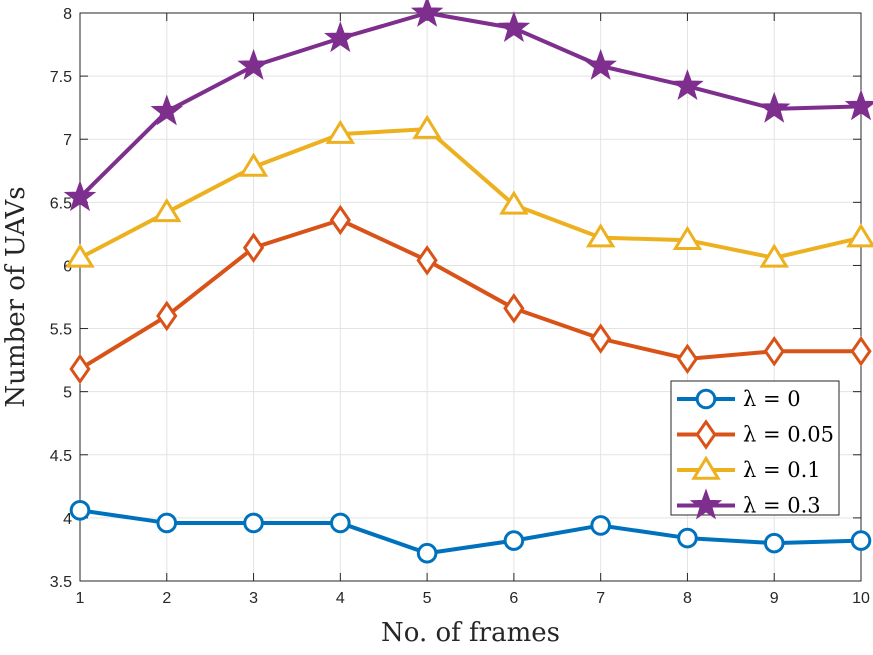  I want to click on x-tick-label: 6, so click(513, 598).